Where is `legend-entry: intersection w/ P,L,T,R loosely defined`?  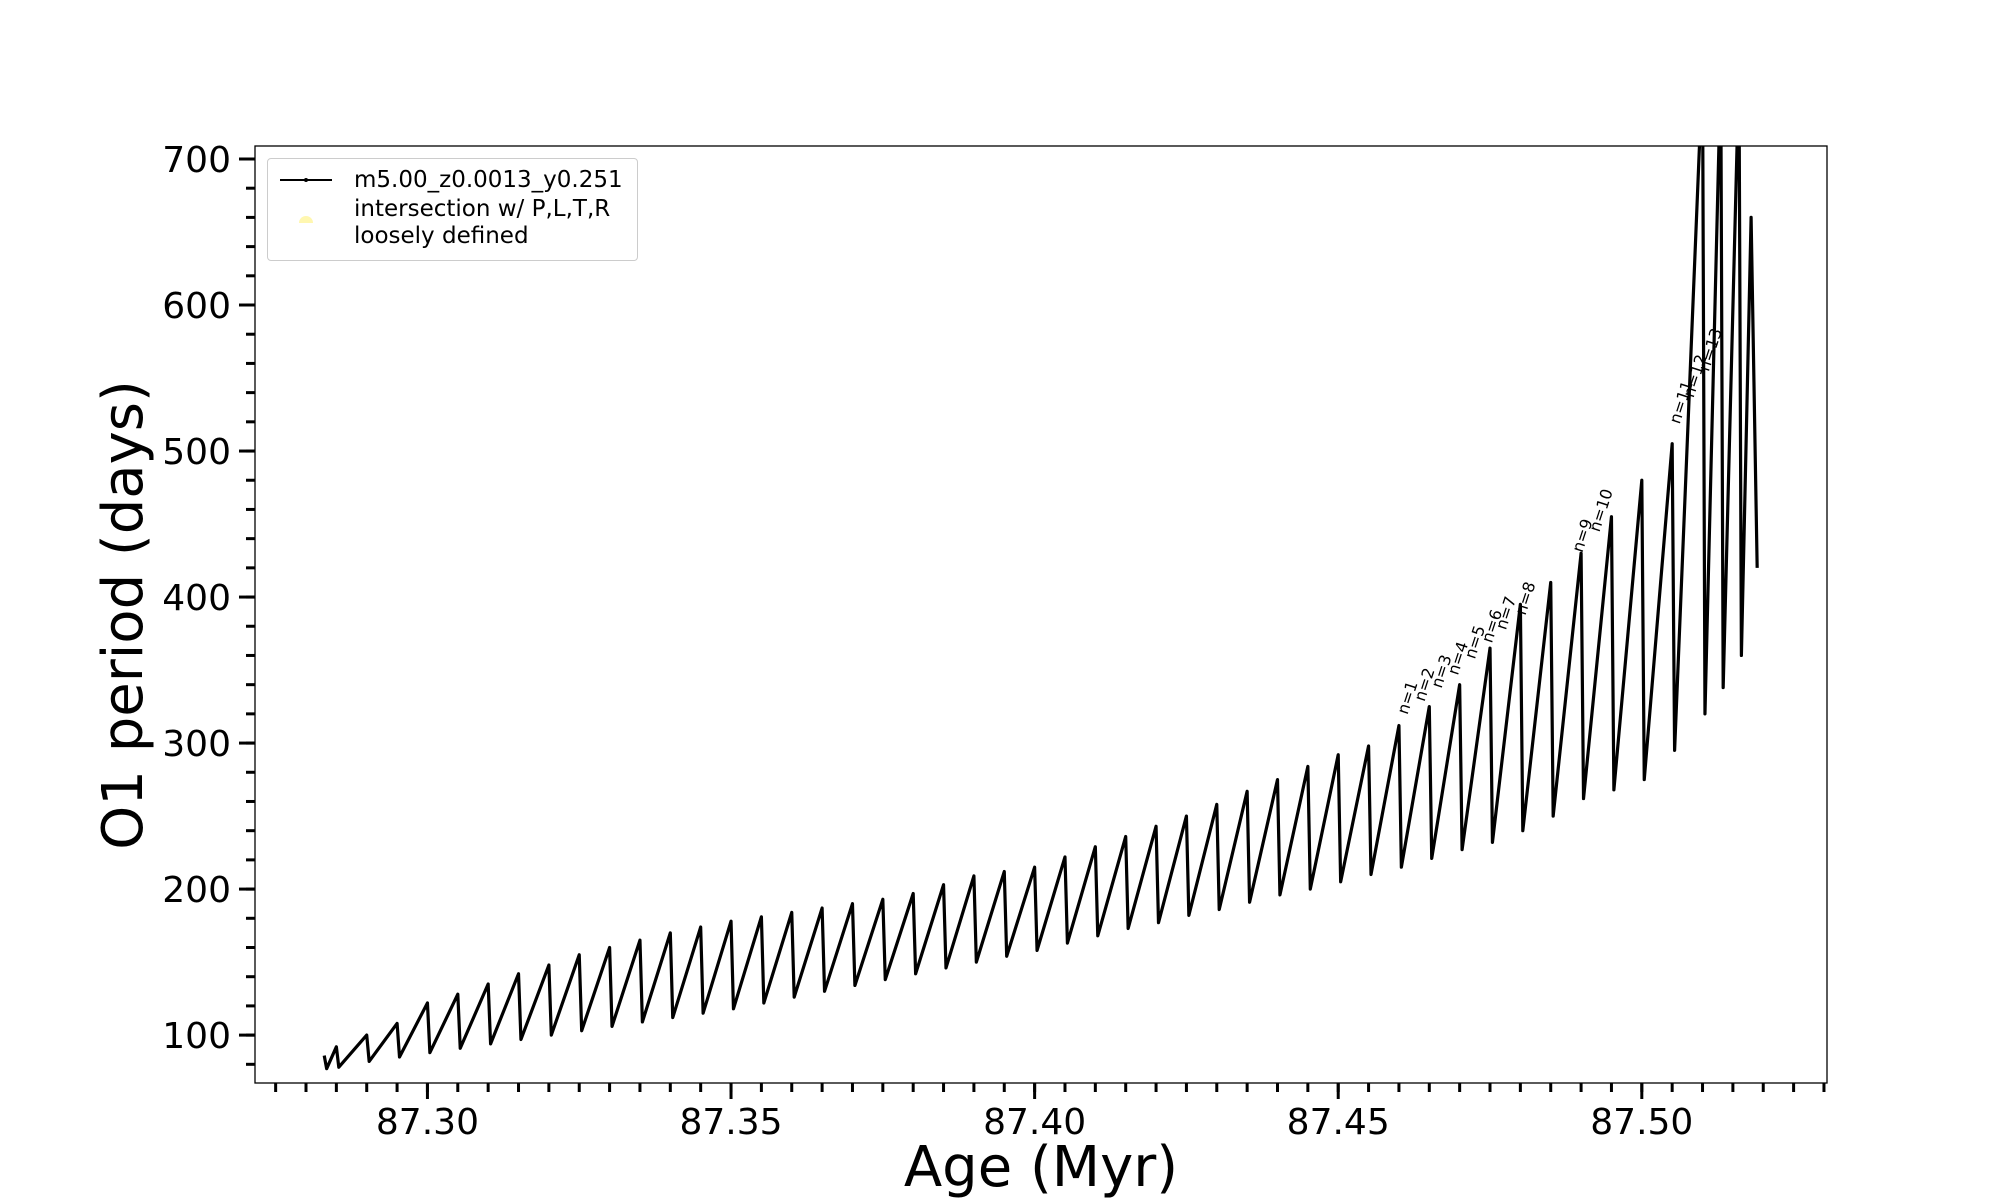 legend-entry: intersection w/ P,L,T,R loosely defined is located at coordinates (450, 223).